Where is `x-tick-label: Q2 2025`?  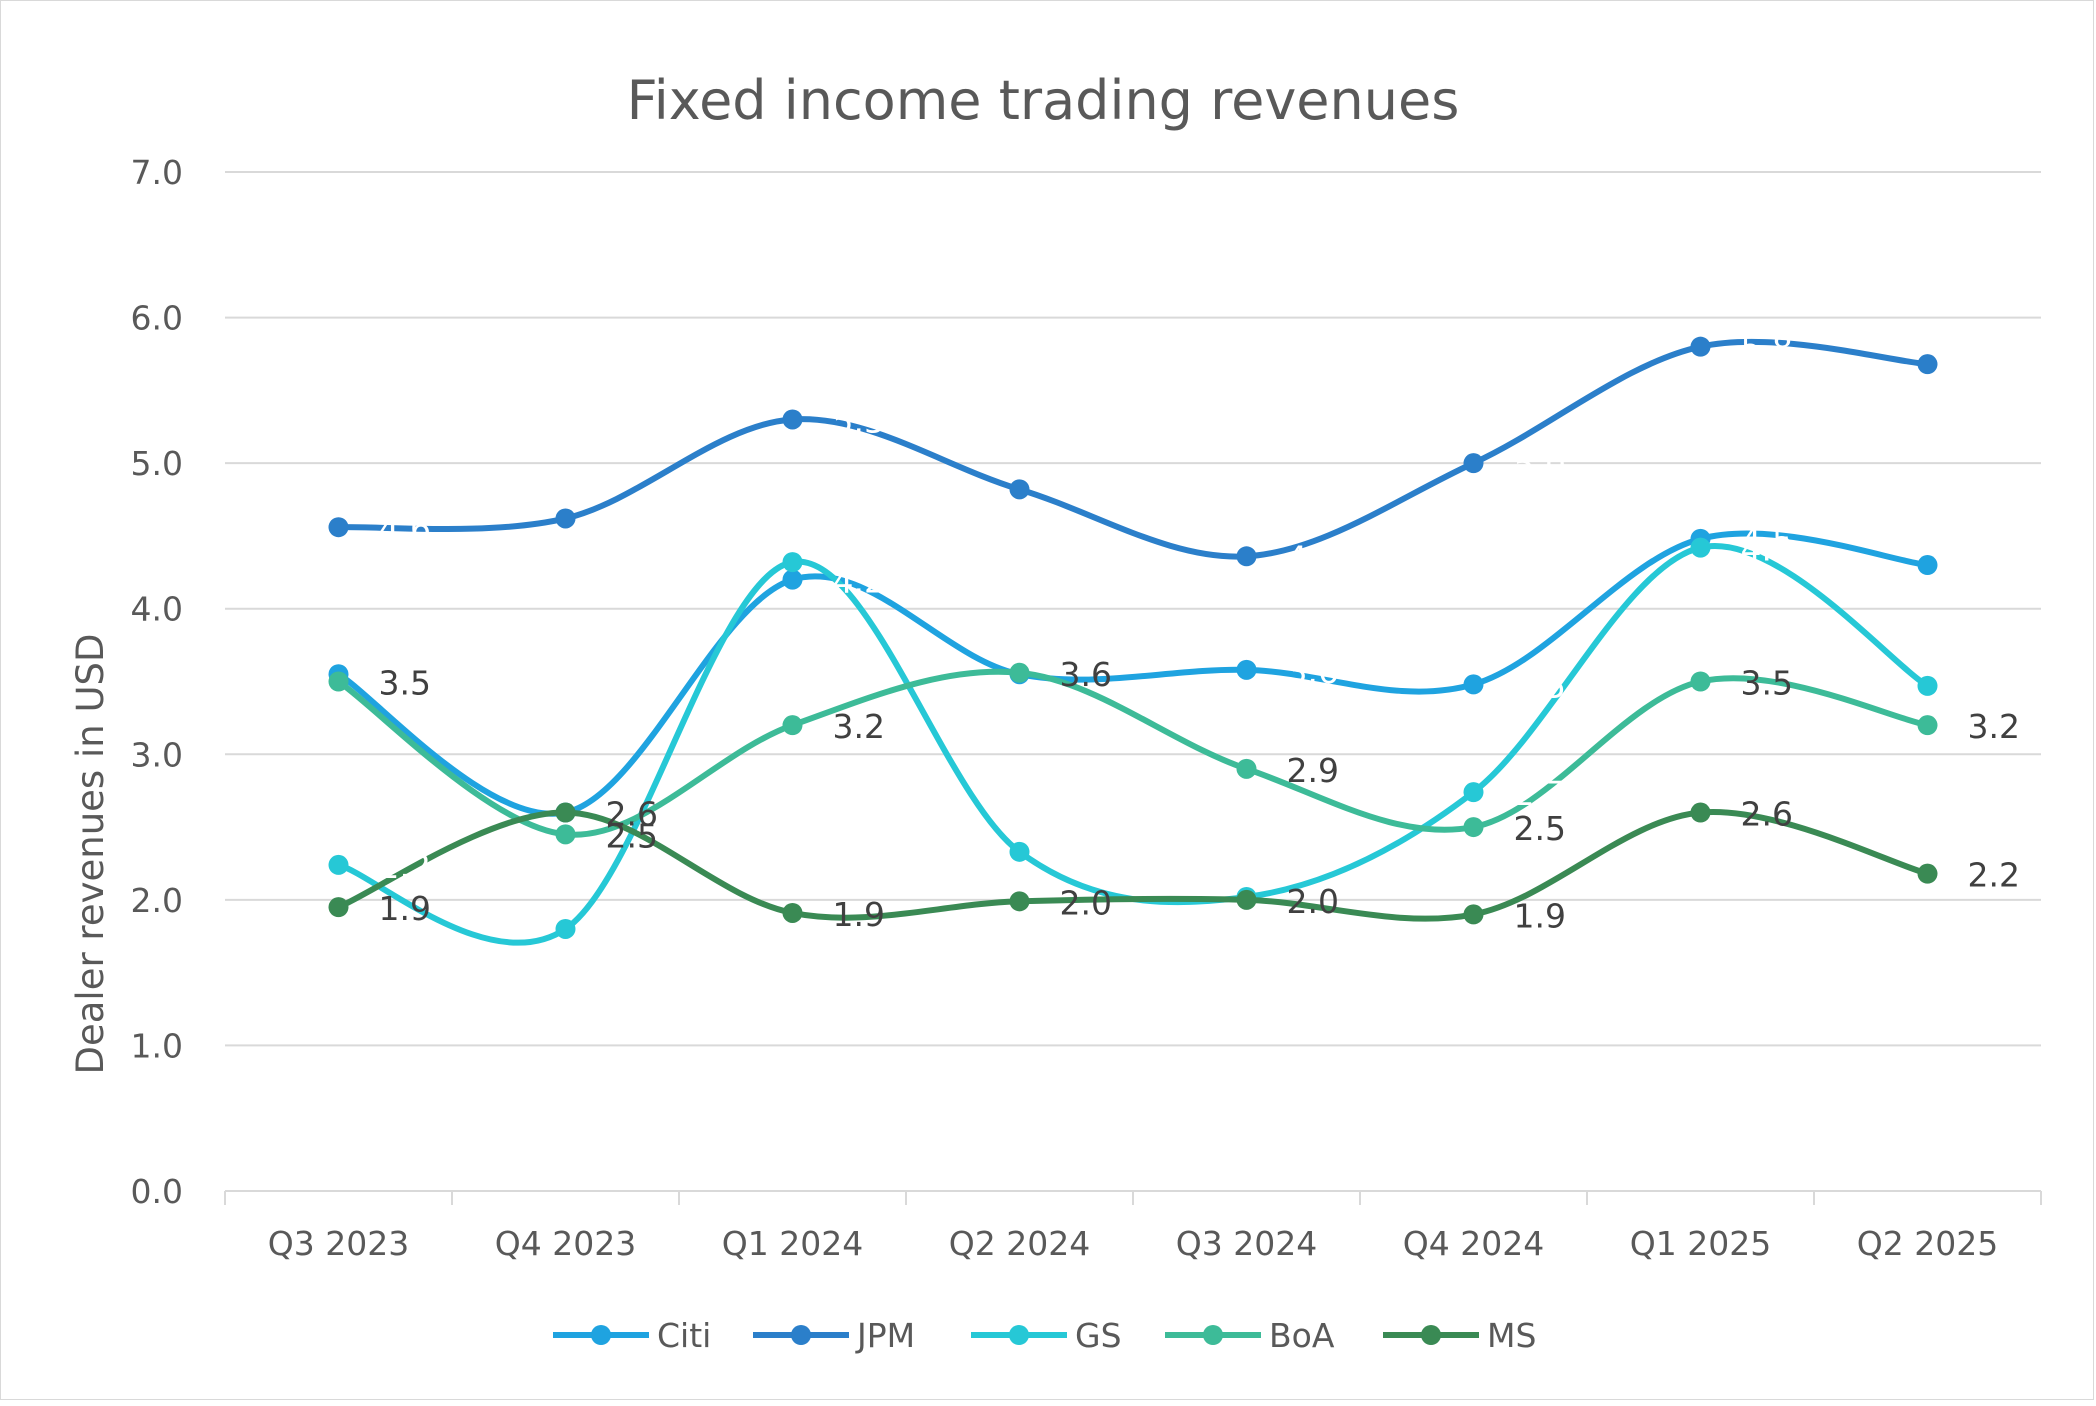
x-tick-label: Q2 2025 is located at coordinates (1927, 1243).